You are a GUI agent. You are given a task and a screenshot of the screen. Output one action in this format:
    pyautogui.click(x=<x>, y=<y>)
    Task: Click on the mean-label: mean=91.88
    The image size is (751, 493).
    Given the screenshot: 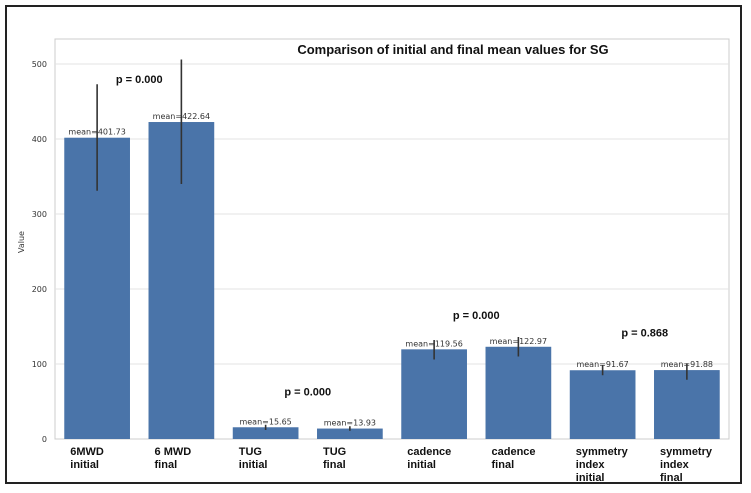 What is the action you would take?
    pyautogui.click(x=687, y=364)
    